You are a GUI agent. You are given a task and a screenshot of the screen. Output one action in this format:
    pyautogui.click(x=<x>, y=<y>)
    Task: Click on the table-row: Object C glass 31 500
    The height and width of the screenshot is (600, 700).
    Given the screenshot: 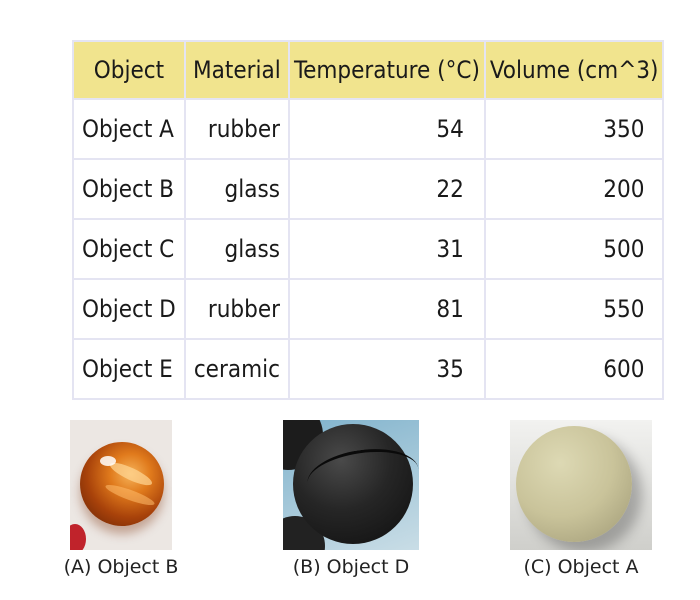 What is the action you would take?
    pyautogui.click(x=368, y=249)
    